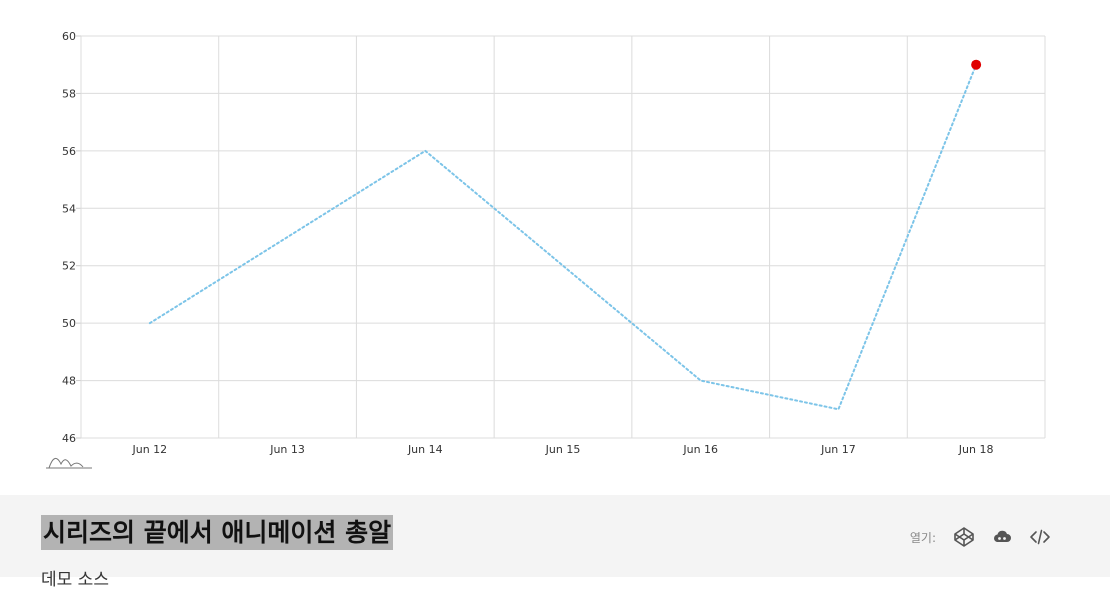  I want to click on cloud-icon, so click(1002, 537).